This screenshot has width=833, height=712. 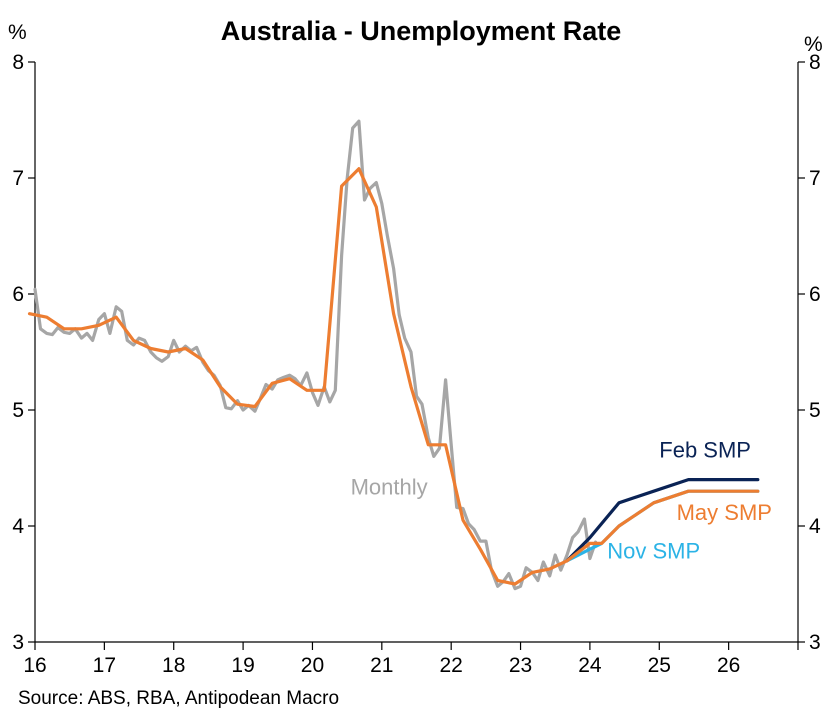 I want to click on x-tick-label: 17, so click(x=104, y=665).